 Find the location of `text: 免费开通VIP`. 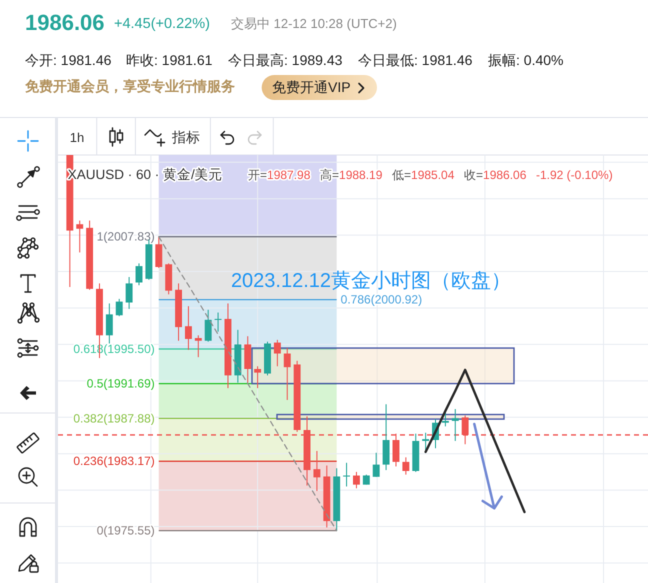

text: 免费开通VIP is located at coordinates (311, 87).